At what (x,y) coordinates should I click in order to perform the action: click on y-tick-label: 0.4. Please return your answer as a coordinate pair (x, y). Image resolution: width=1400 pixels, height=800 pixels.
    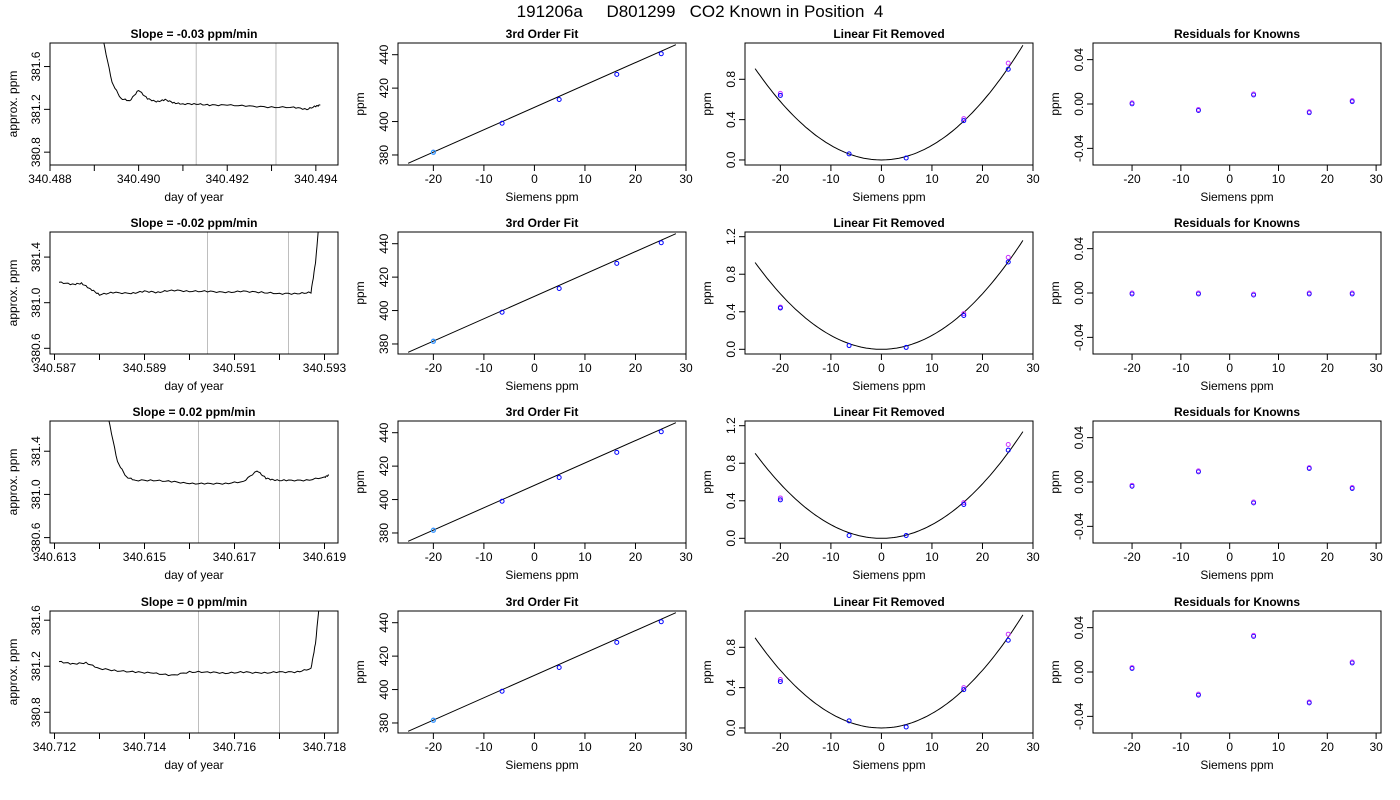
    Looking at the image, I should click on (731, 119).